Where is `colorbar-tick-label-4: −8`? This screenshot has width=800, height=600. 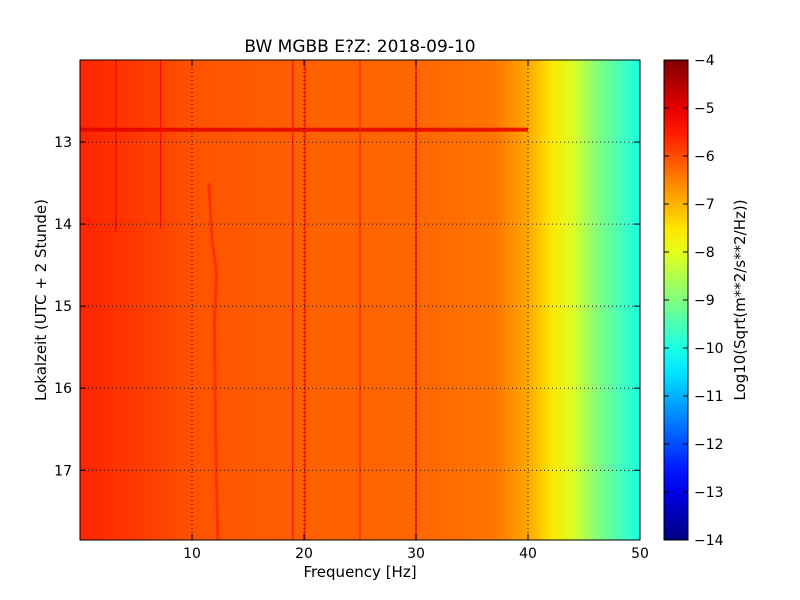
colorbar-tick-label-4: −8 is located at coordinates (704, 253).